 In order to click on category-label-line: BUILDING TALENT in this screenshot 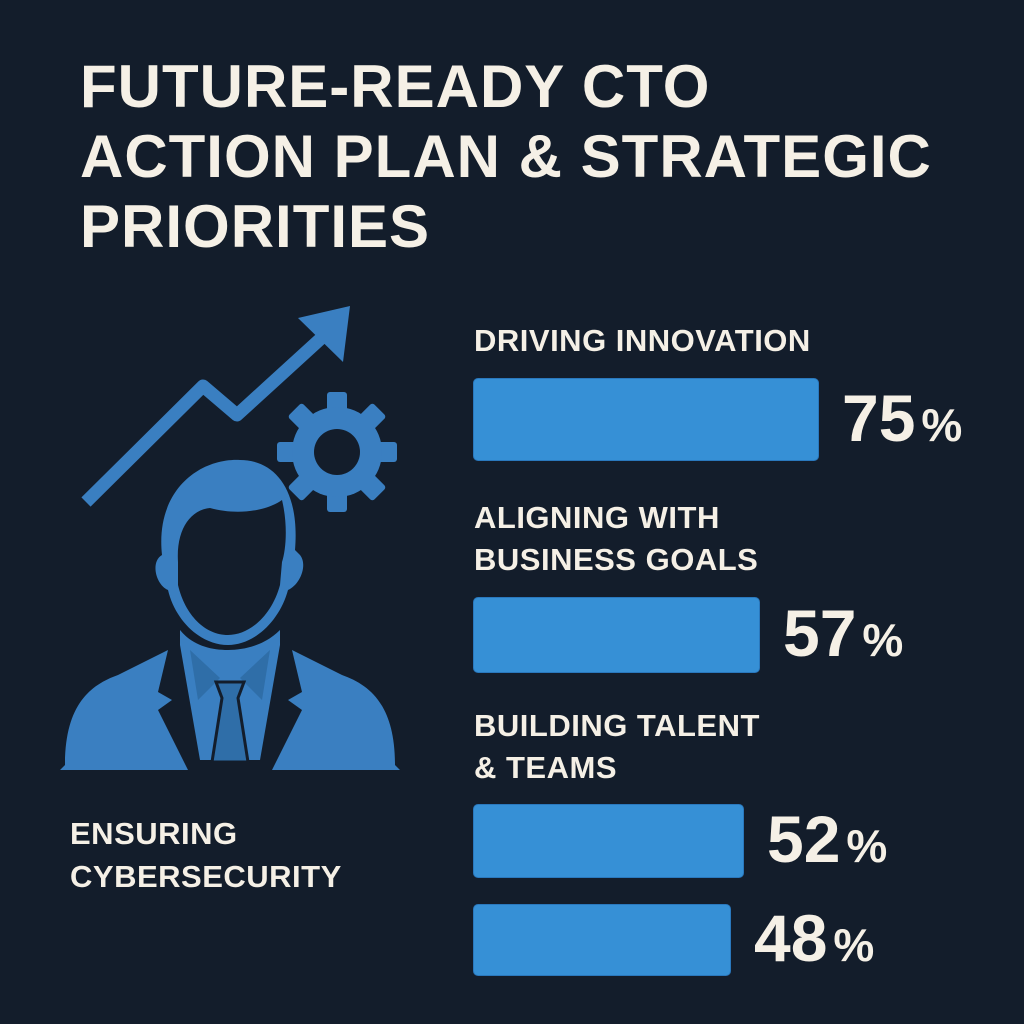, I will do `click(617, 725)`.